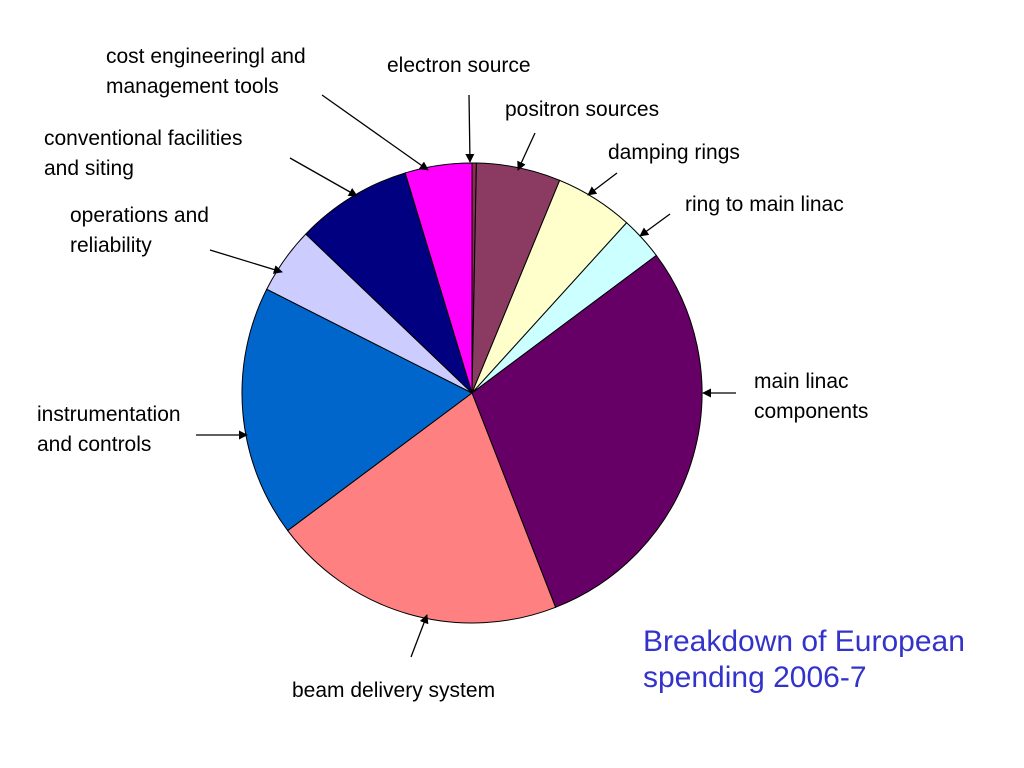 This screenshot has width=1024, height=768. Describe the element at coordinates (206, 71) in the screenshot. I see `slice-label: cost engineeringl and management tools` at that location.